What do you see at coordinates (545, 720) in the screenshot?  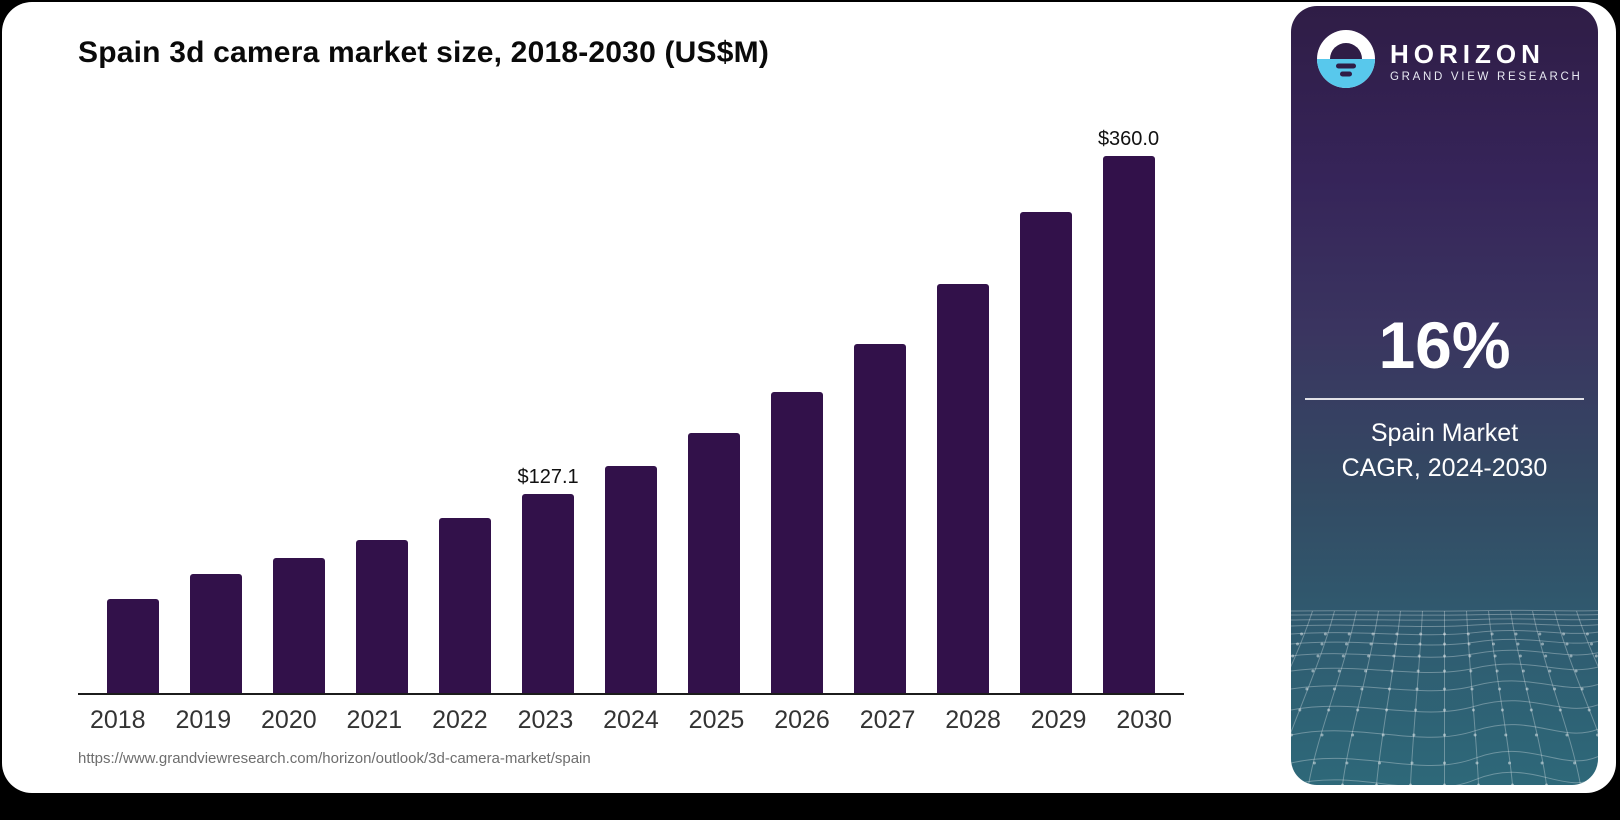 I see `x-axis-label-2023: 2023` at bounding box center [545, 720].